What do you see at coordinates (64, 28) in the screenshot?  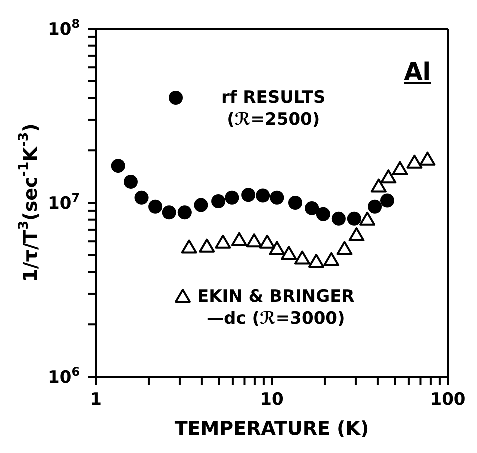 I see `y-tick-label: 10$^{8}$` at bounding box center [64, 28].